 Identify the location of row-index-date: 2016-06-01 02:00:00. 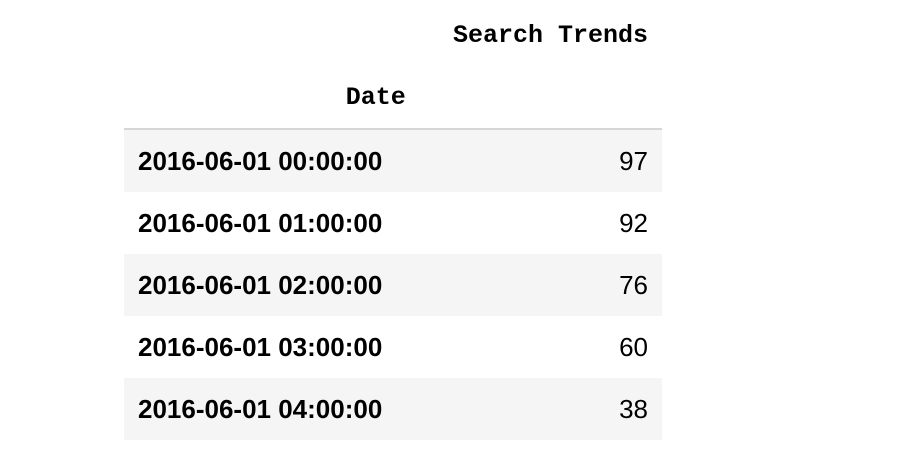
(260, 284).